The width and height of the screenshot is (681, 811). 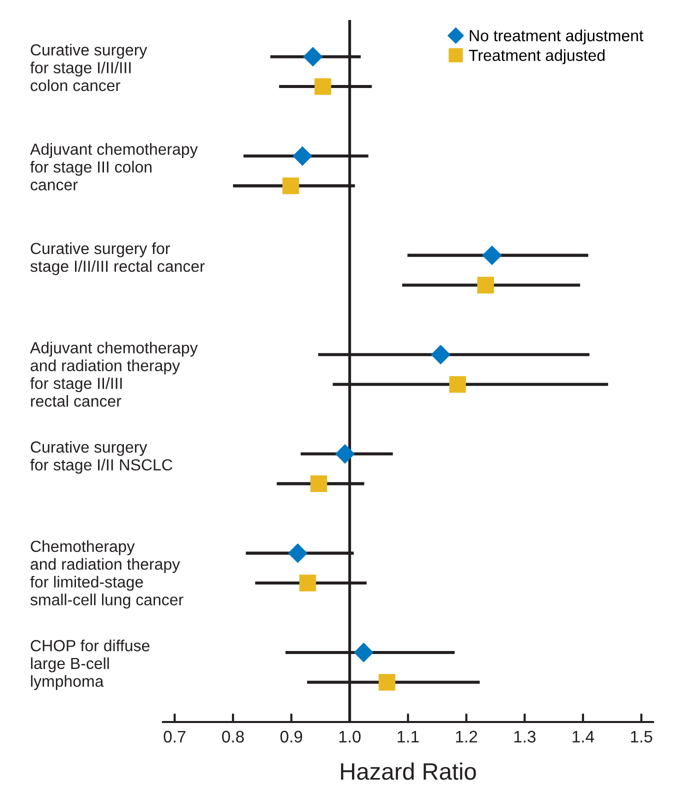 I want to click on x-tick-label: 0.7, so click(x=175, y=736).